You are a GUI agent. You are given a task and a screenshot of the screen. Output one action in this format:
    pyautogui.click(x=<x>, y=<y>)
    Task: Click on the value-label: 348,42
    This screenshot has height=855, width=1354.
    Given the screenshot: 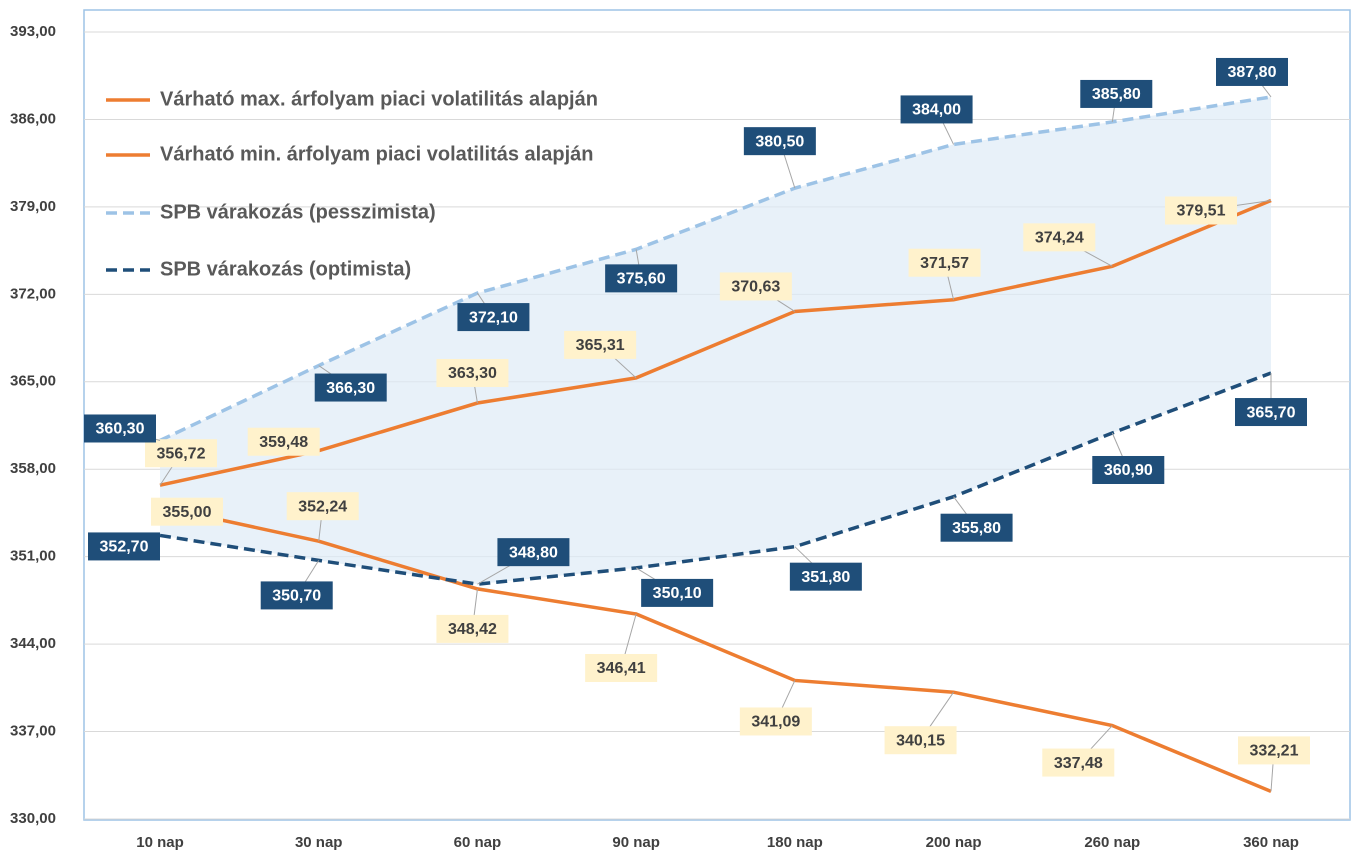 What is the action you would take?
    pyautogui.click(x=472, y=629)
    